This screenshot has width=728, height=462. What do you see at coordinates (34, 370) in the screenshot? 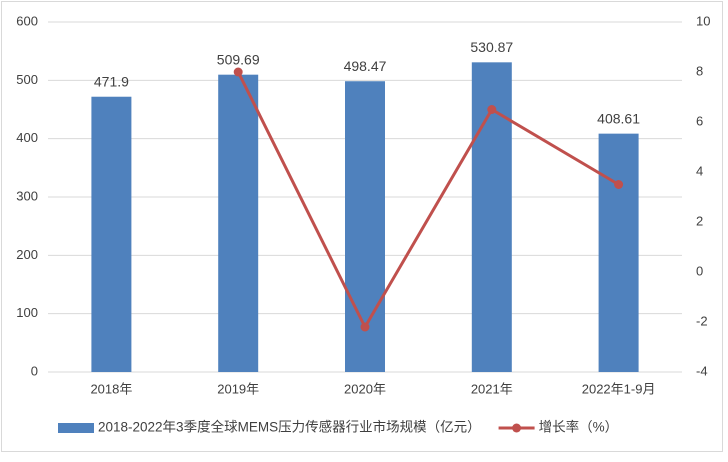
I see `y-tick-label: 0` at bounding box center [34, 370].